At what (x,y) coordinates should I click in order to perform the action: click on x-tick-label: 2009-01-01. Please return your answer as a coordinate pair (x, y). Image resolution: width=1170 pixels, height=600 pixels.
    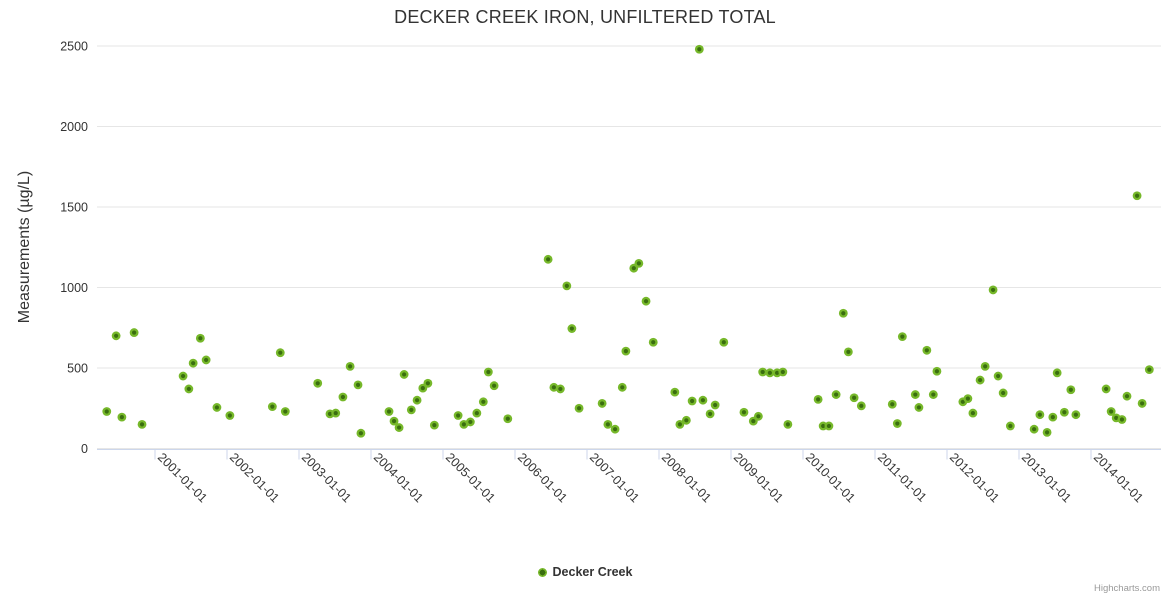
    Looking at the image, I should click on (758, 477).